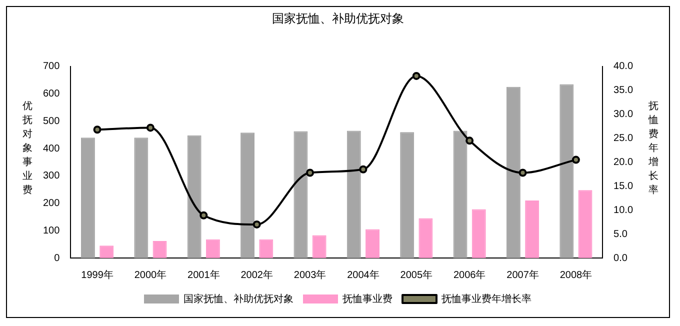  What do you see at coordinates (621, 258) in the screenshot?
I see `y2-tick-label: 0.0` at bounding box center [621, 258].